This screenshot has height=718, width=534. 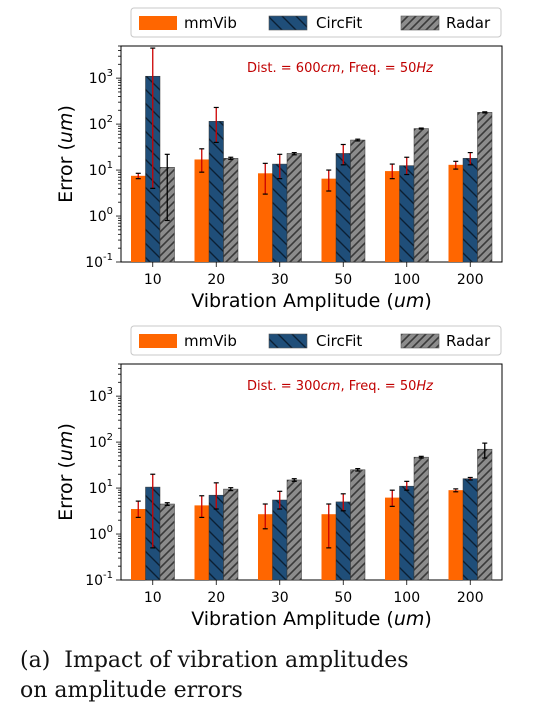 I want to click on y-tick-label: 10⁰, so click(x=101, y=533).